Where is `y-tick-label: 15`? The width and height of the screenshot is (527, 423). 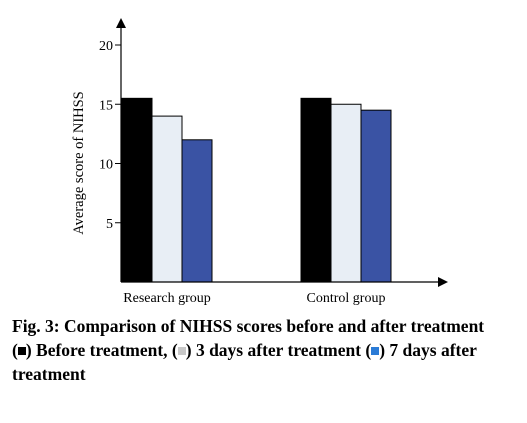 y-tick-label: 15 is located at coordinates (106, 105).